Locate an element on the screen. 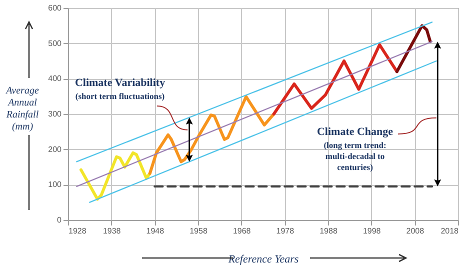 The width and height of the screenshot is (474, 267). x-tick-label: 1938 is located at coordinates (112, 231).